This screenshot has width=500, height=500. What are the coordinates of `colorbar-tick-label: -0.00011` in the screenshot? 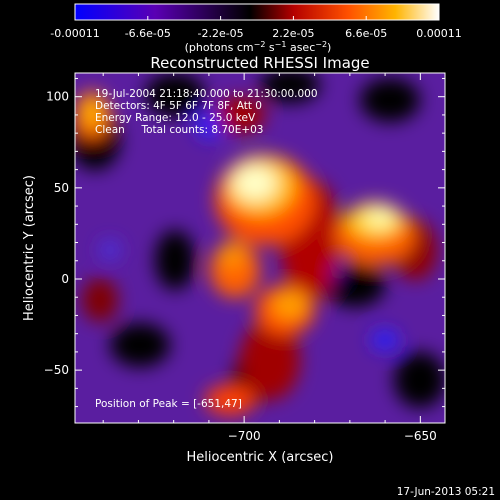 It's located at (74, 33).